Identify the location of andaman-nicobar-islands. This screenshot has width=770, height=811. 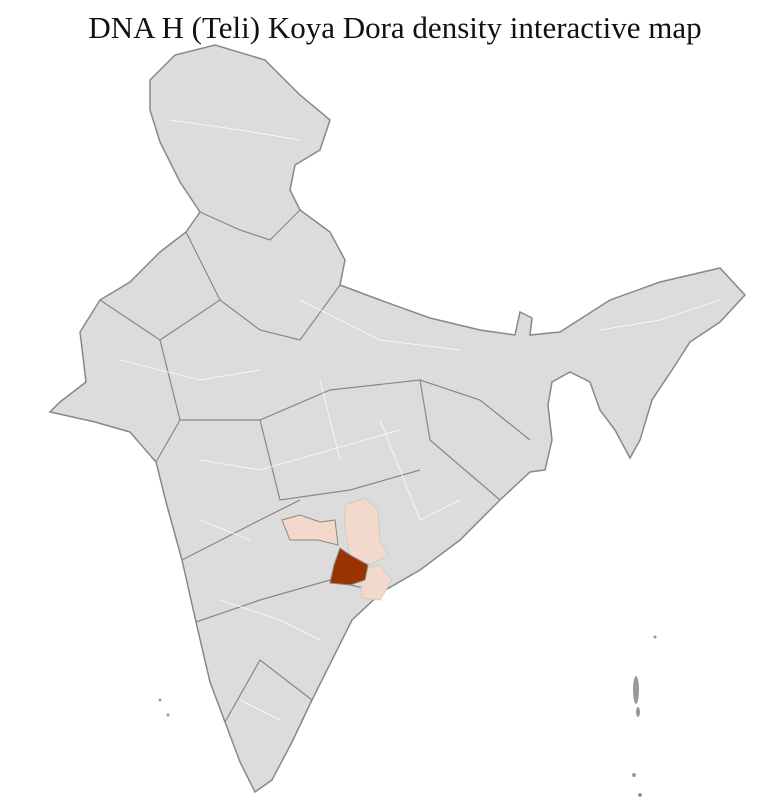
(644, 716).